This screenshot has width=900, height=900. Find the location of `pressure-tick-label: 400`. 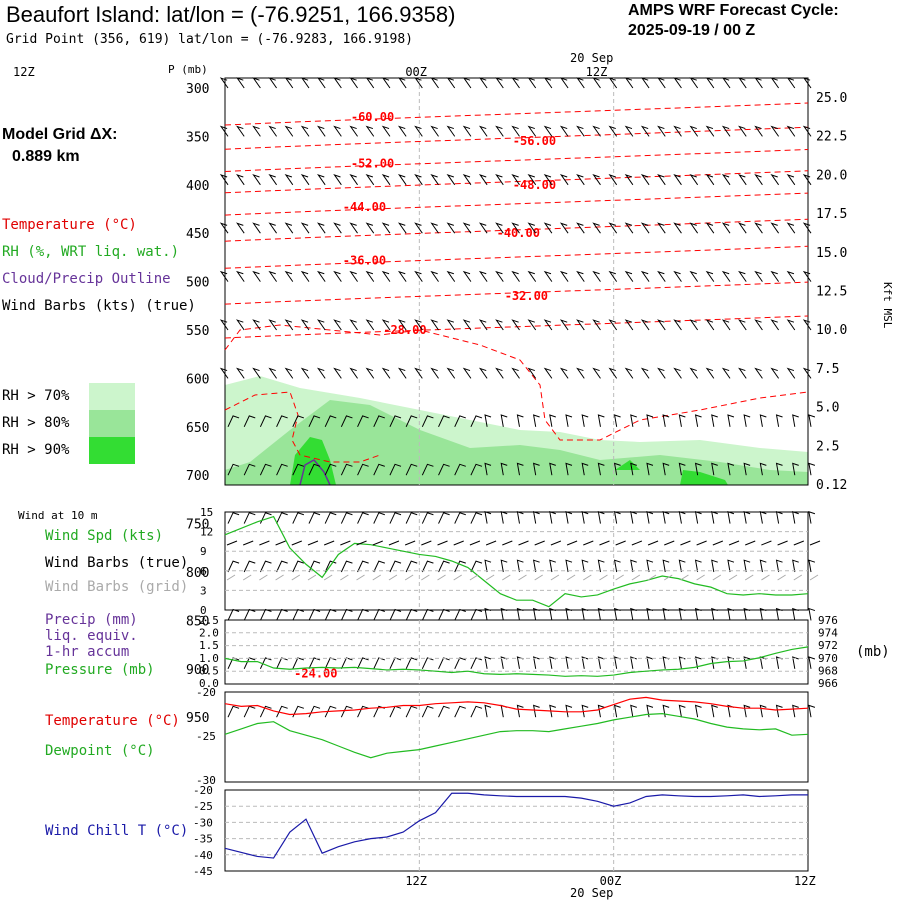

pressure-tick-label: 400 is located at coordinates (197, 186).